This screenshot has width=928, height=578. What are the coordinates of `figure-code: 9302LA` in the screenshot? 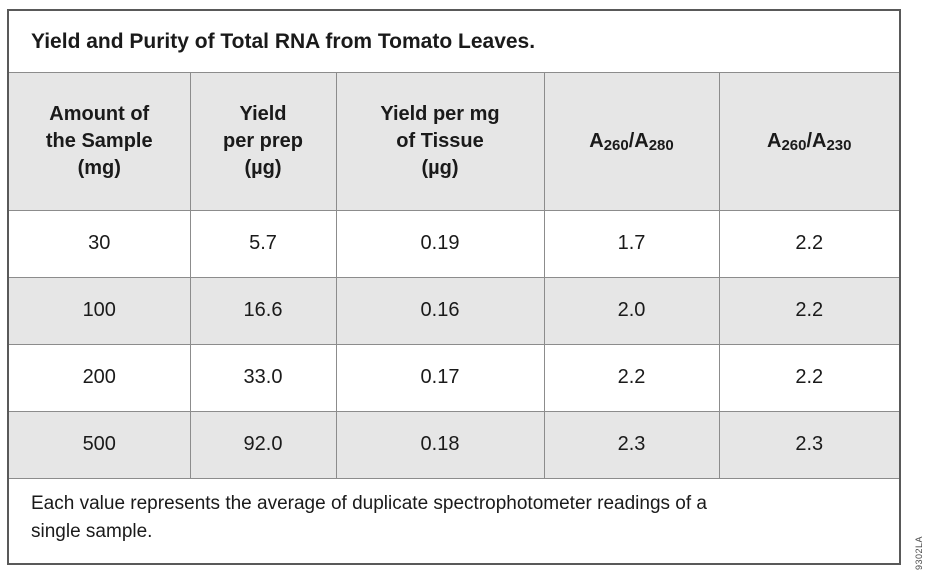 It's located at (919, 552).